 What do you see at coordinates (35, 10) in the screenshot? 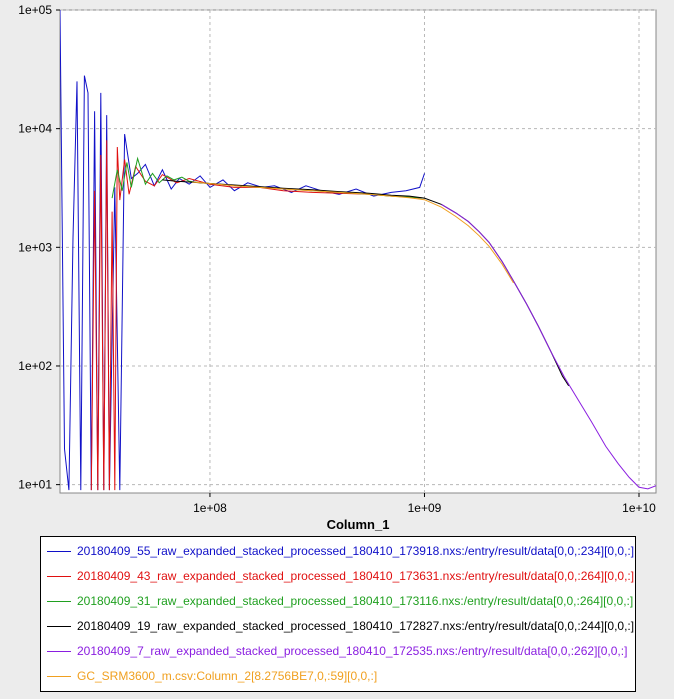
I see `y-tick-label: 1e+05` at bounding box center [35, 10].